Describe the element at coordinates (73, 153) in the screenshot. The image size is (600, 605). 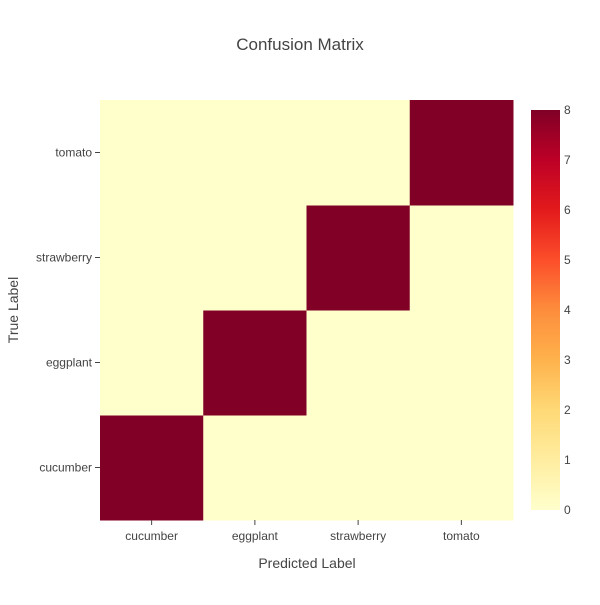
I see `y-tick-label: tomato` at that location.